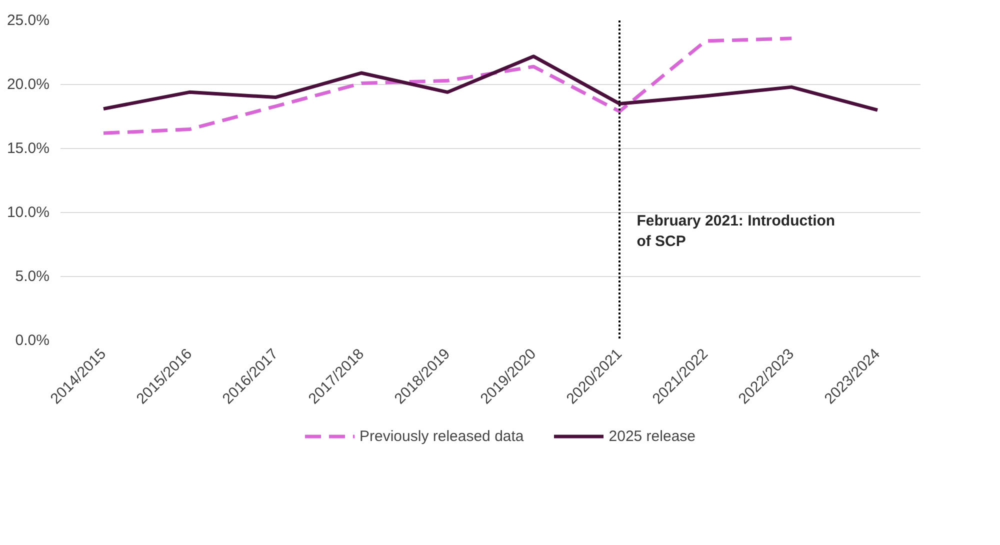 Image resolution: width=1000 pixels, height=545 pixels. Describe the element at coordinates (28, 20) in the screenshot. I see `y-tick-label: 25.0%` at that location.